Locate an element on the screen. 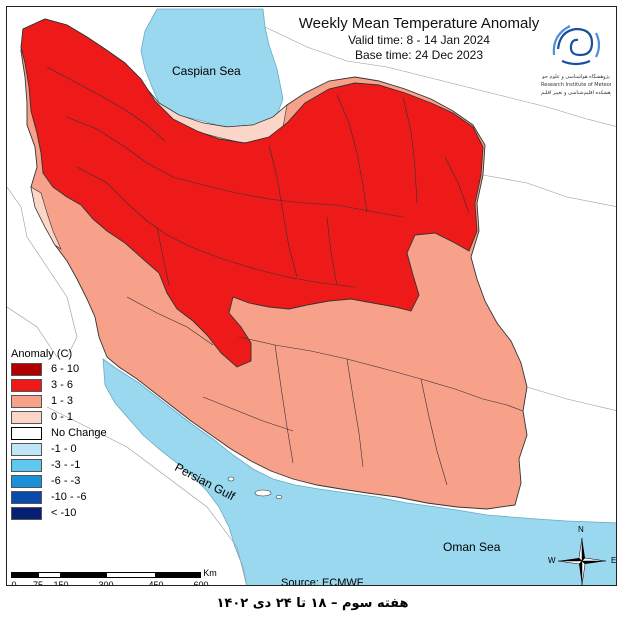  legend-item: -1 - 0 is located at coordinates (67, 449).